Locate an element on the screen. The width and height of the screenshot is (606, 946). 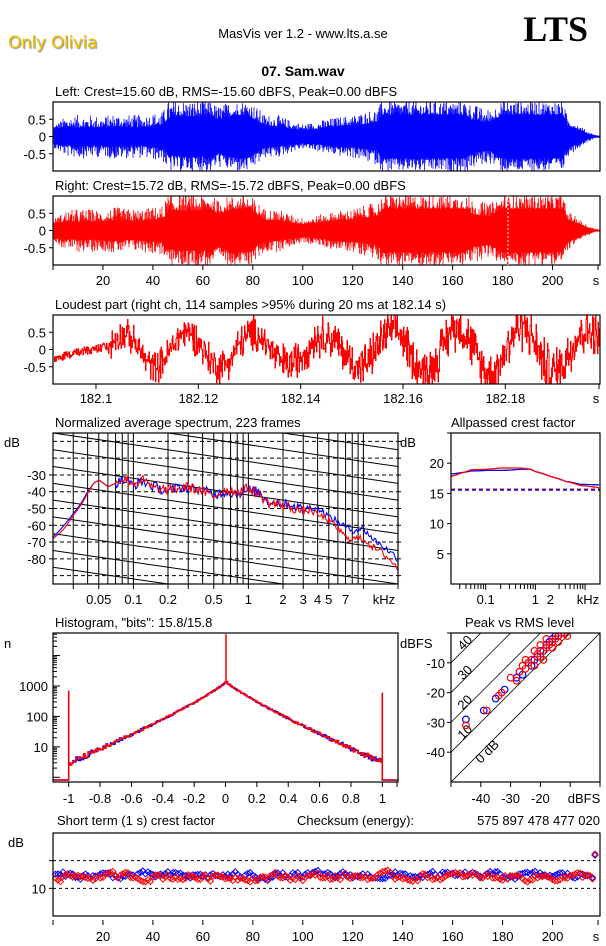
left-waveform-ytick-label: 0 is located at coordinates (42, 137).